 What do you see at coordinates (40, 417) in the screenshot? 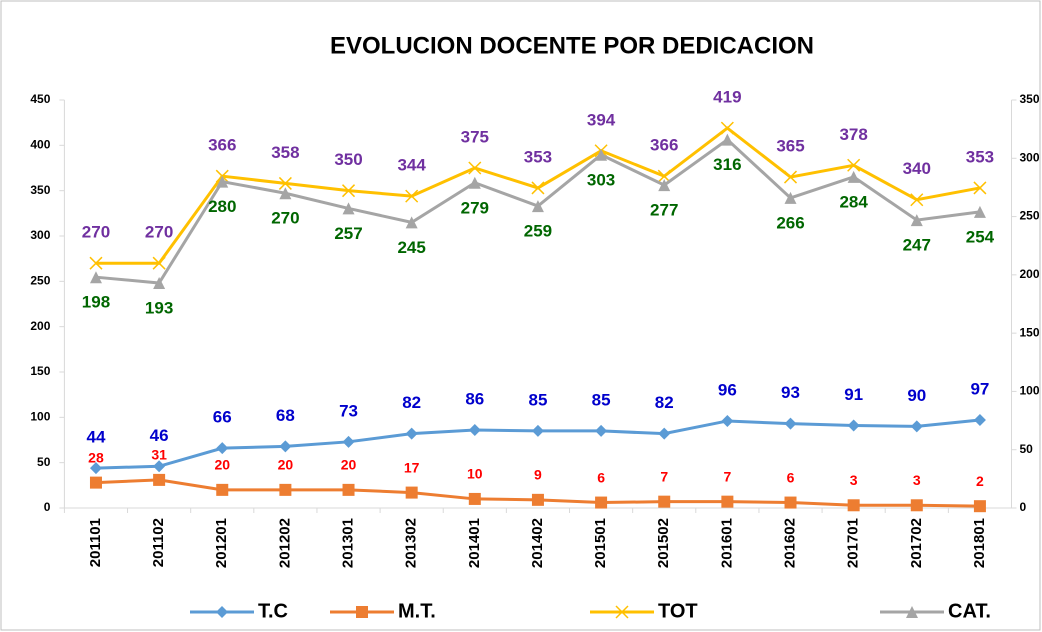
I see `y-tick-label: 100` at bounding box center [40, 417].